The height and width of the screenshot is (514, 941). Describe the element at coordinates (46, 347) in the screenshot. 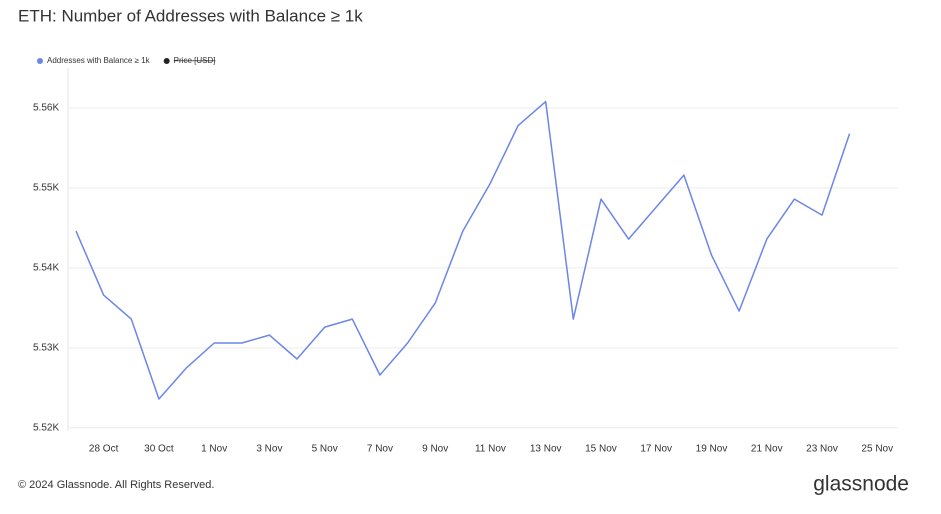

I see `y-tick-label: 5.53K` at that location.